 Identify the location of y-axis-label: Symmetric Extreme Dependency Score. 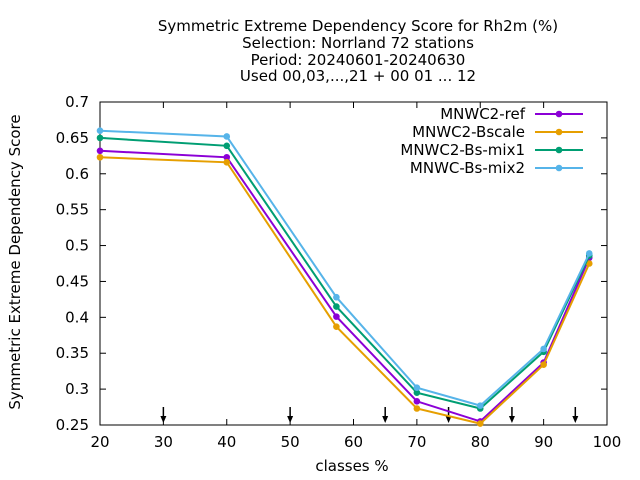
(15, 261).